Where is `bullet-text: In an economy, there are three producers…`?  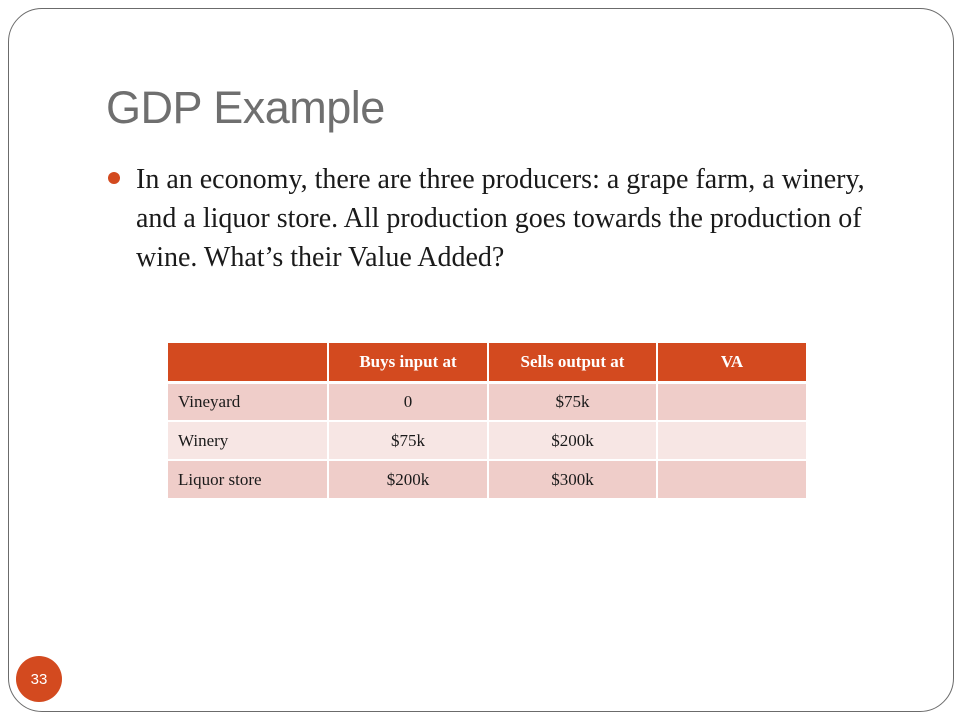
bullet-text: In an economy, there are three producers… is located at coordinates (500, 218).